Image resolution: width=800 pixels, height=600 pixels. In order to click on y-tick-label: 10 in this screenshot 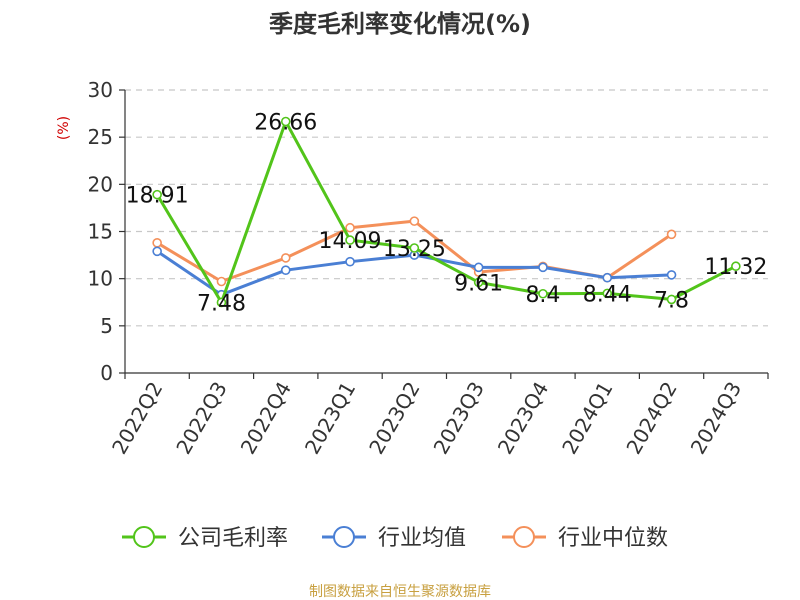, I will do `click(100, 279)`.